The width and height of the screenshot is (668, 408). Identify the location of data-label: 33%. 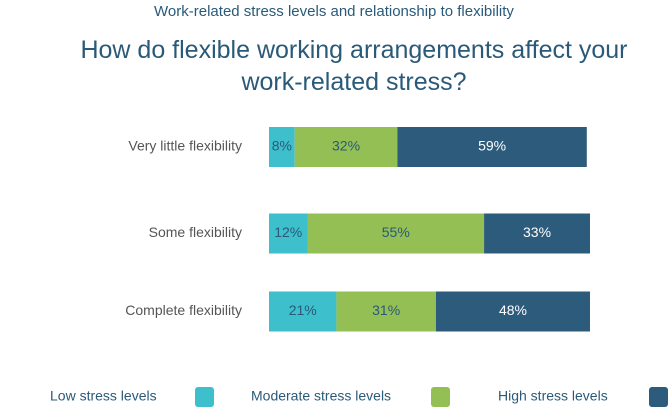
(537, 232).